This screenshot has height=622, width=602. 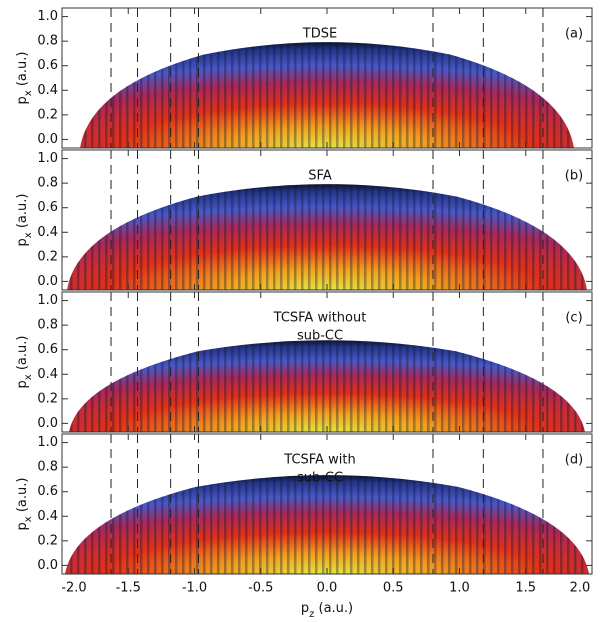 I want to click on x-tick-label: 0.5, so click(x=393, y=588).